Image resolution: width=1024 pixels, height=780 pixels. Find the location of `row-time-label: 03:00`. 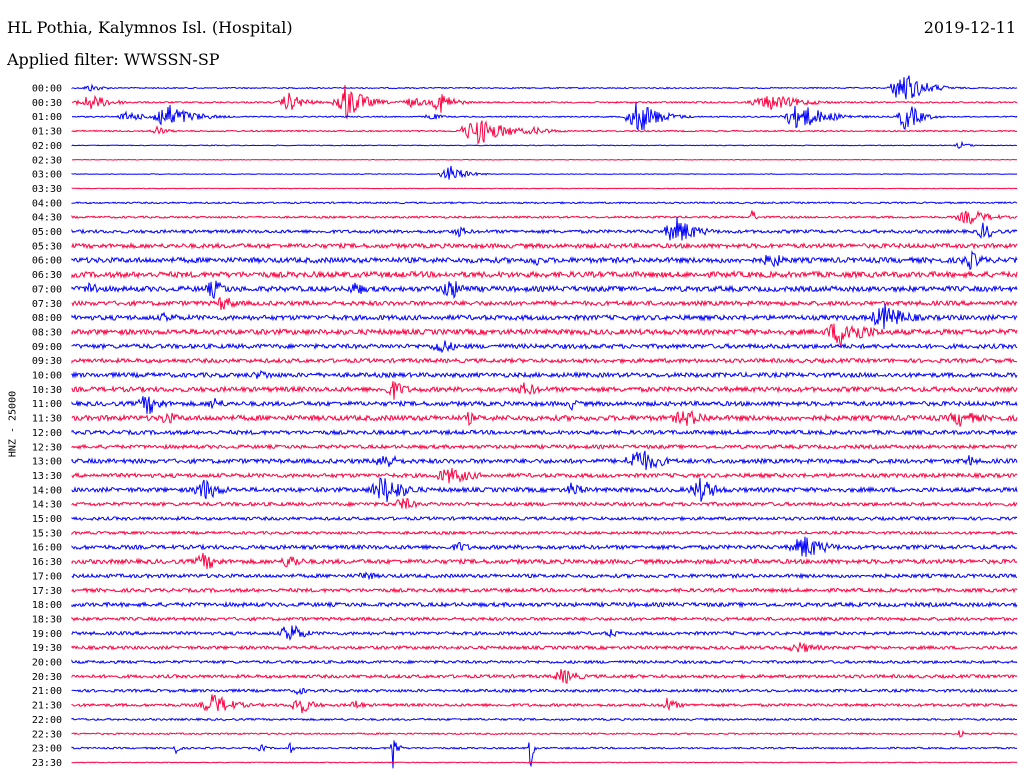

row-time-label: 03:00 is located at coordinates (47, 175).